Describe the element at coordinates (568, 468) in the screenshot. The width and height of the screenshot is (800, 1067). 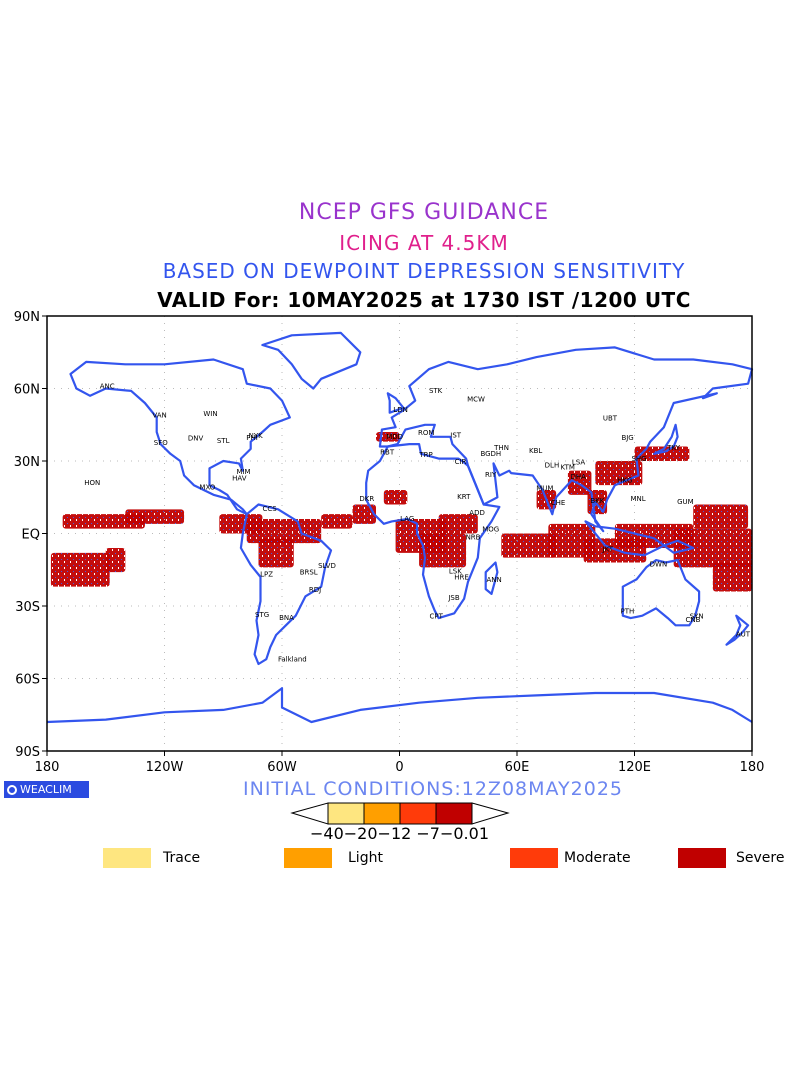
I see `city-label: KTM` at that location.